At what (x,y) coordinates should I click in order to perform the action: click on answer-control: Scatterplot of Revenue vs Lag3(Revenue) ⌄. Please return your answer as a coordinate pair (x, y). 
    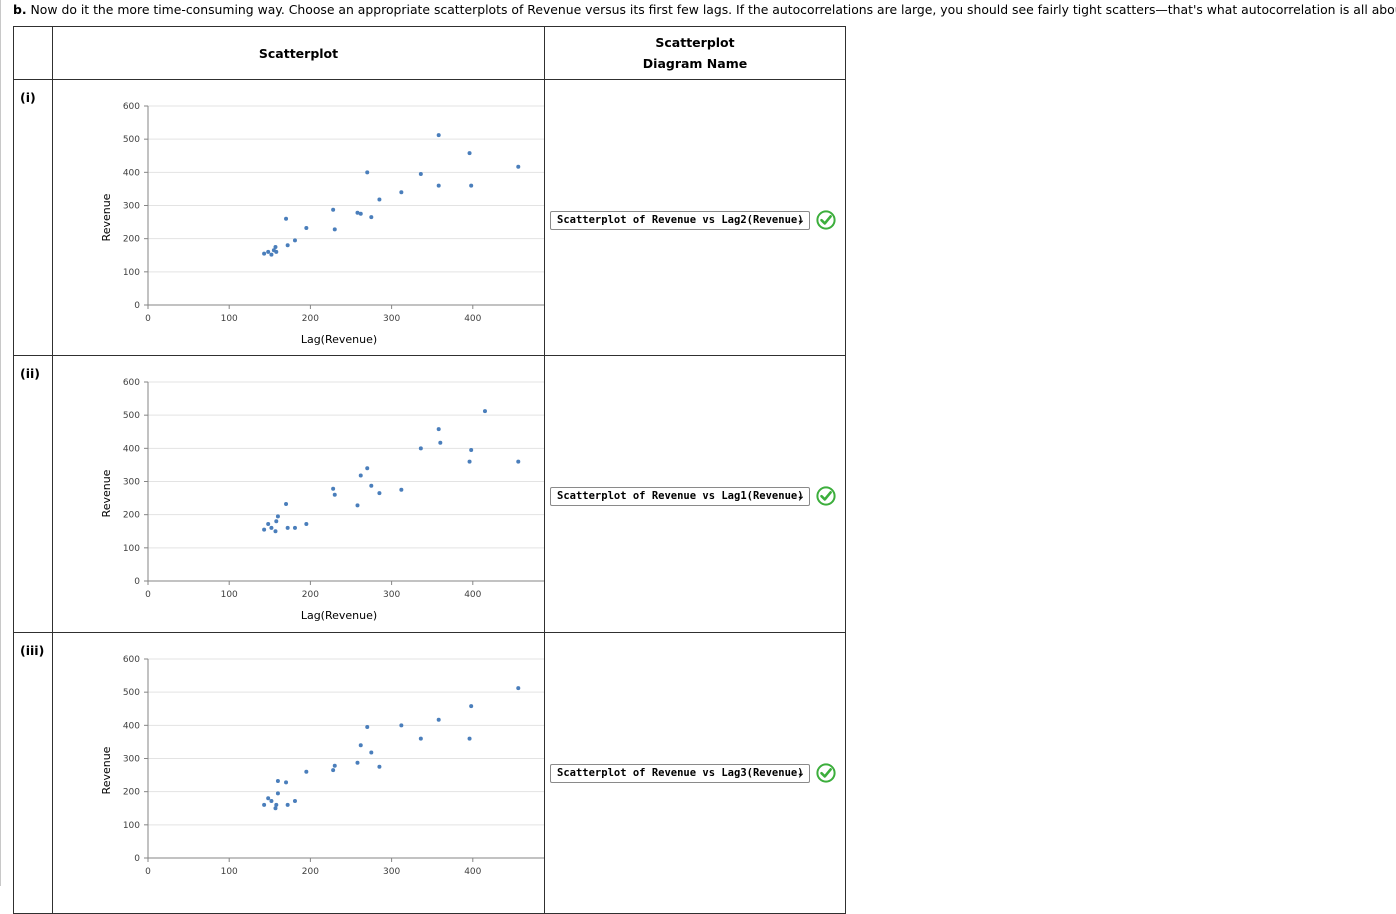
    Looking at the image, I should click on (693, 773).